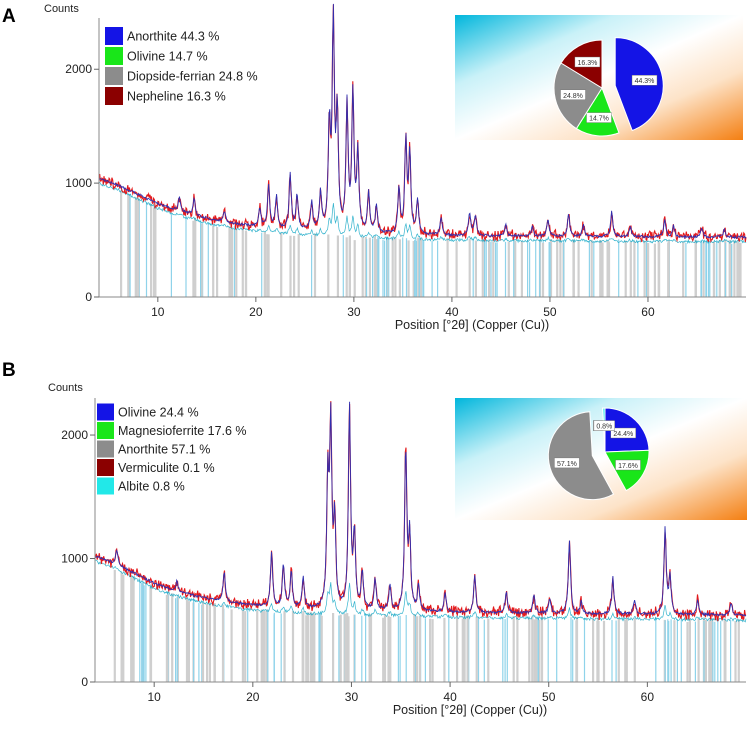 Image resolution: width=754 pixels, height=733 pixels. Describe the element at coordinates (426, 625) in the screenshot. I see `panel-b-reference-lines` at that location.